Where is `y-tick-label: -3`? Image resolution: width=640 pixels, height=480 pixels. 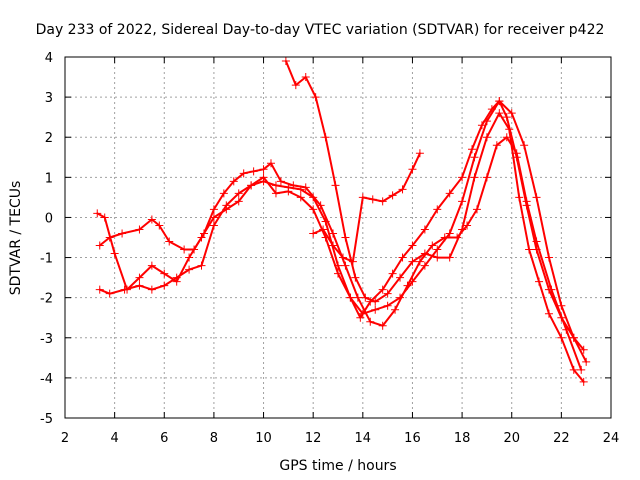
y-tick-label: -3 is located at coordinates (46, 339).